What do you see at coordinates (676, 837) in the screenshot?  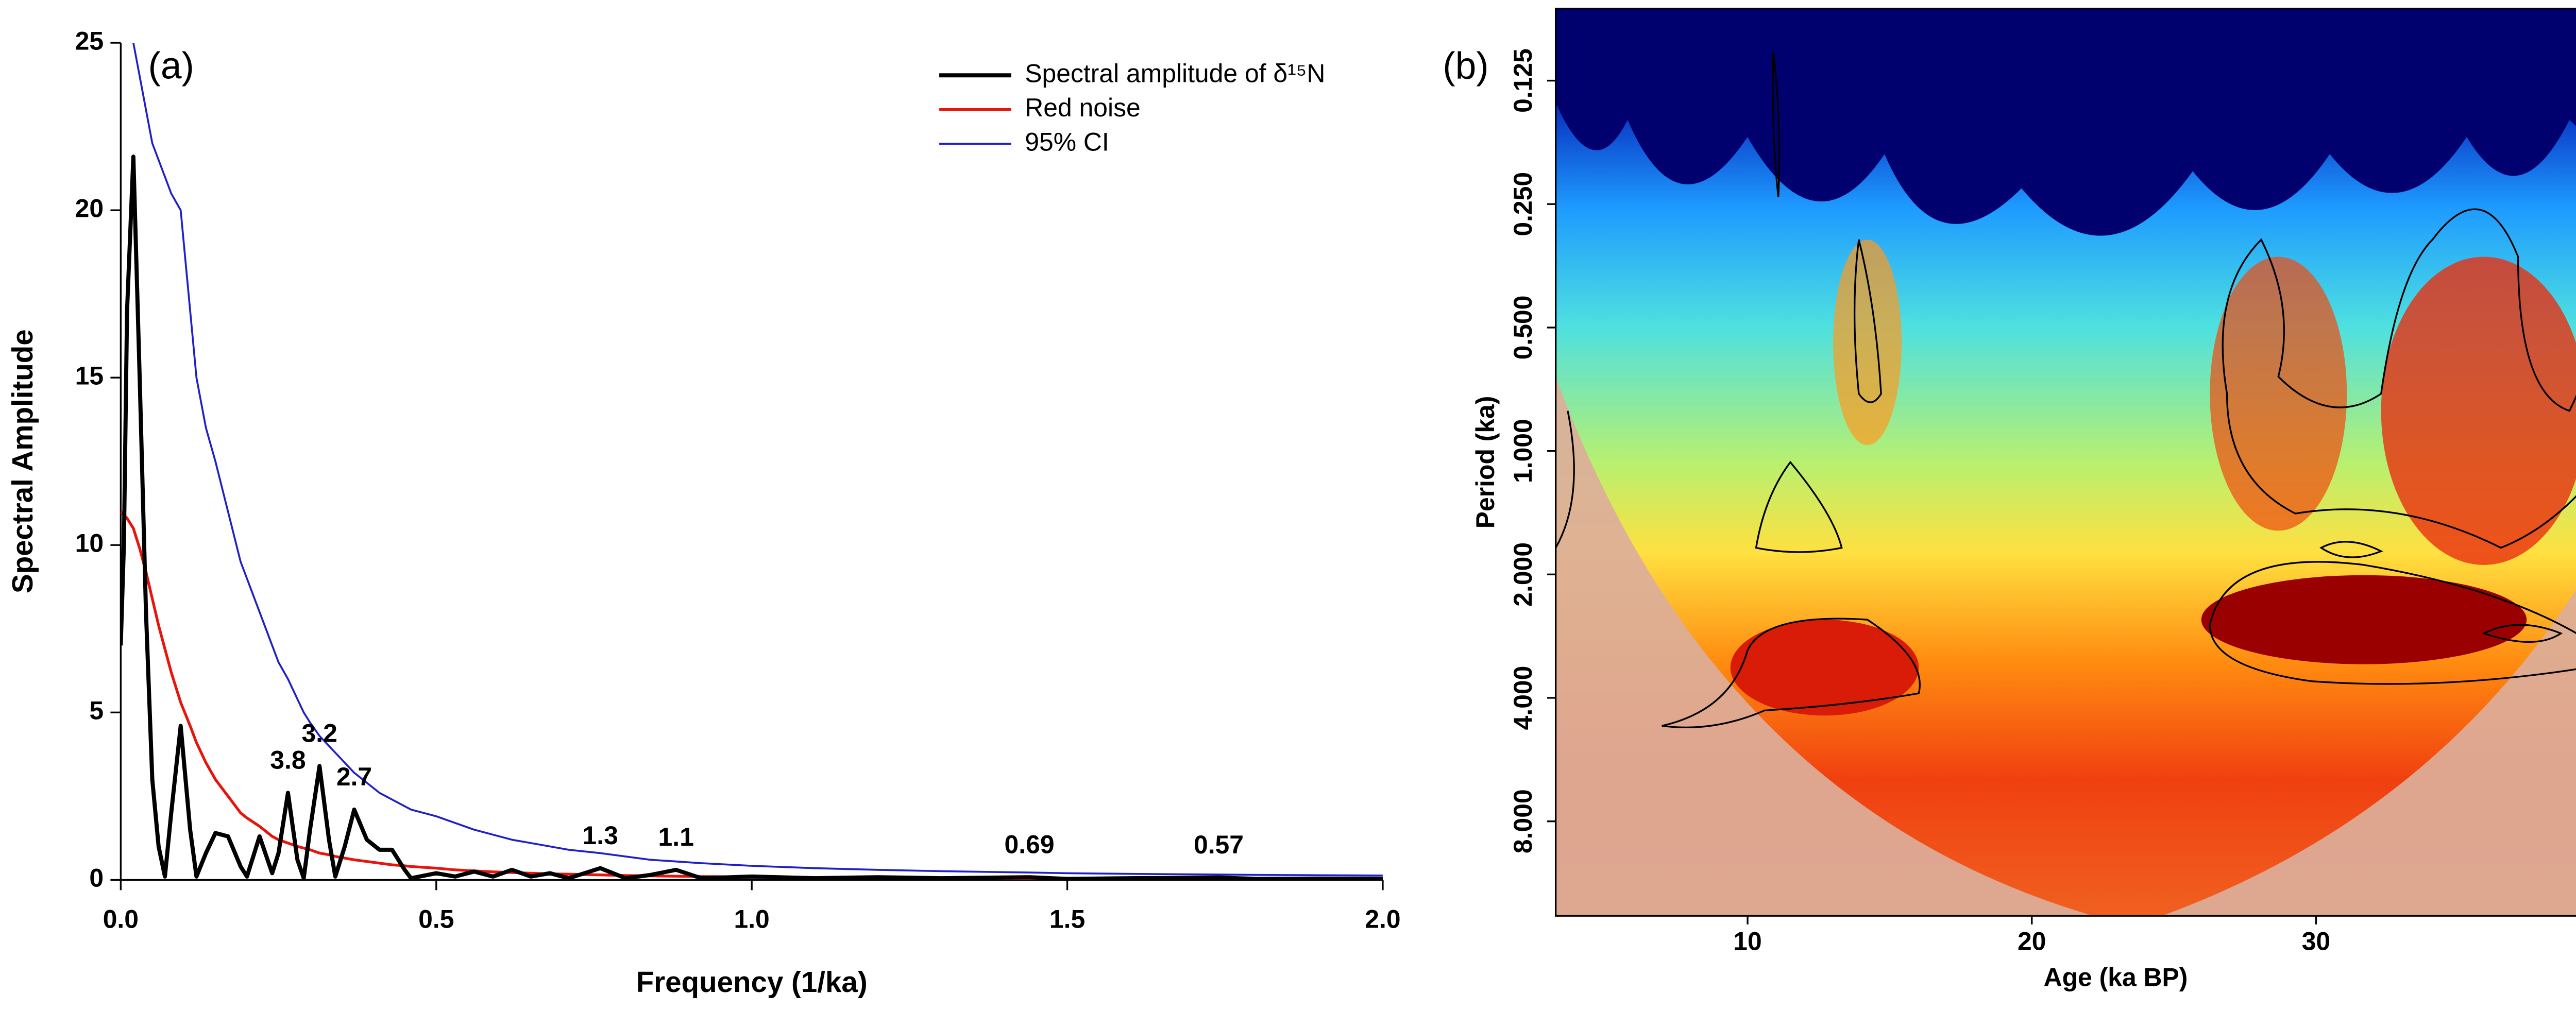 I see `peak-label: 1.1` at bounding box center [676, 837].